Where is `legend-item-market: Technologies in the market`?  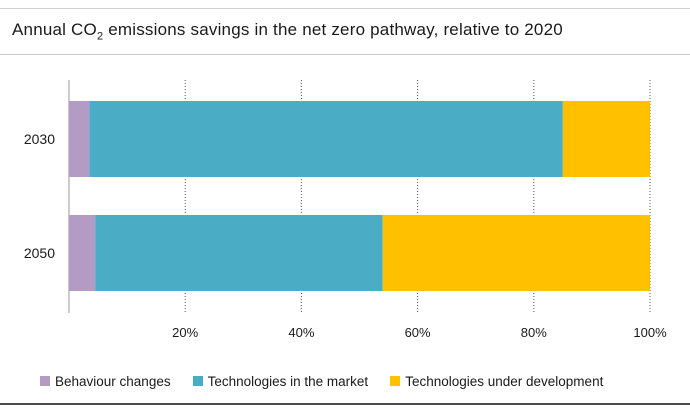 legend-item-market: Technologies in the market is located at coordinates (280, 381).